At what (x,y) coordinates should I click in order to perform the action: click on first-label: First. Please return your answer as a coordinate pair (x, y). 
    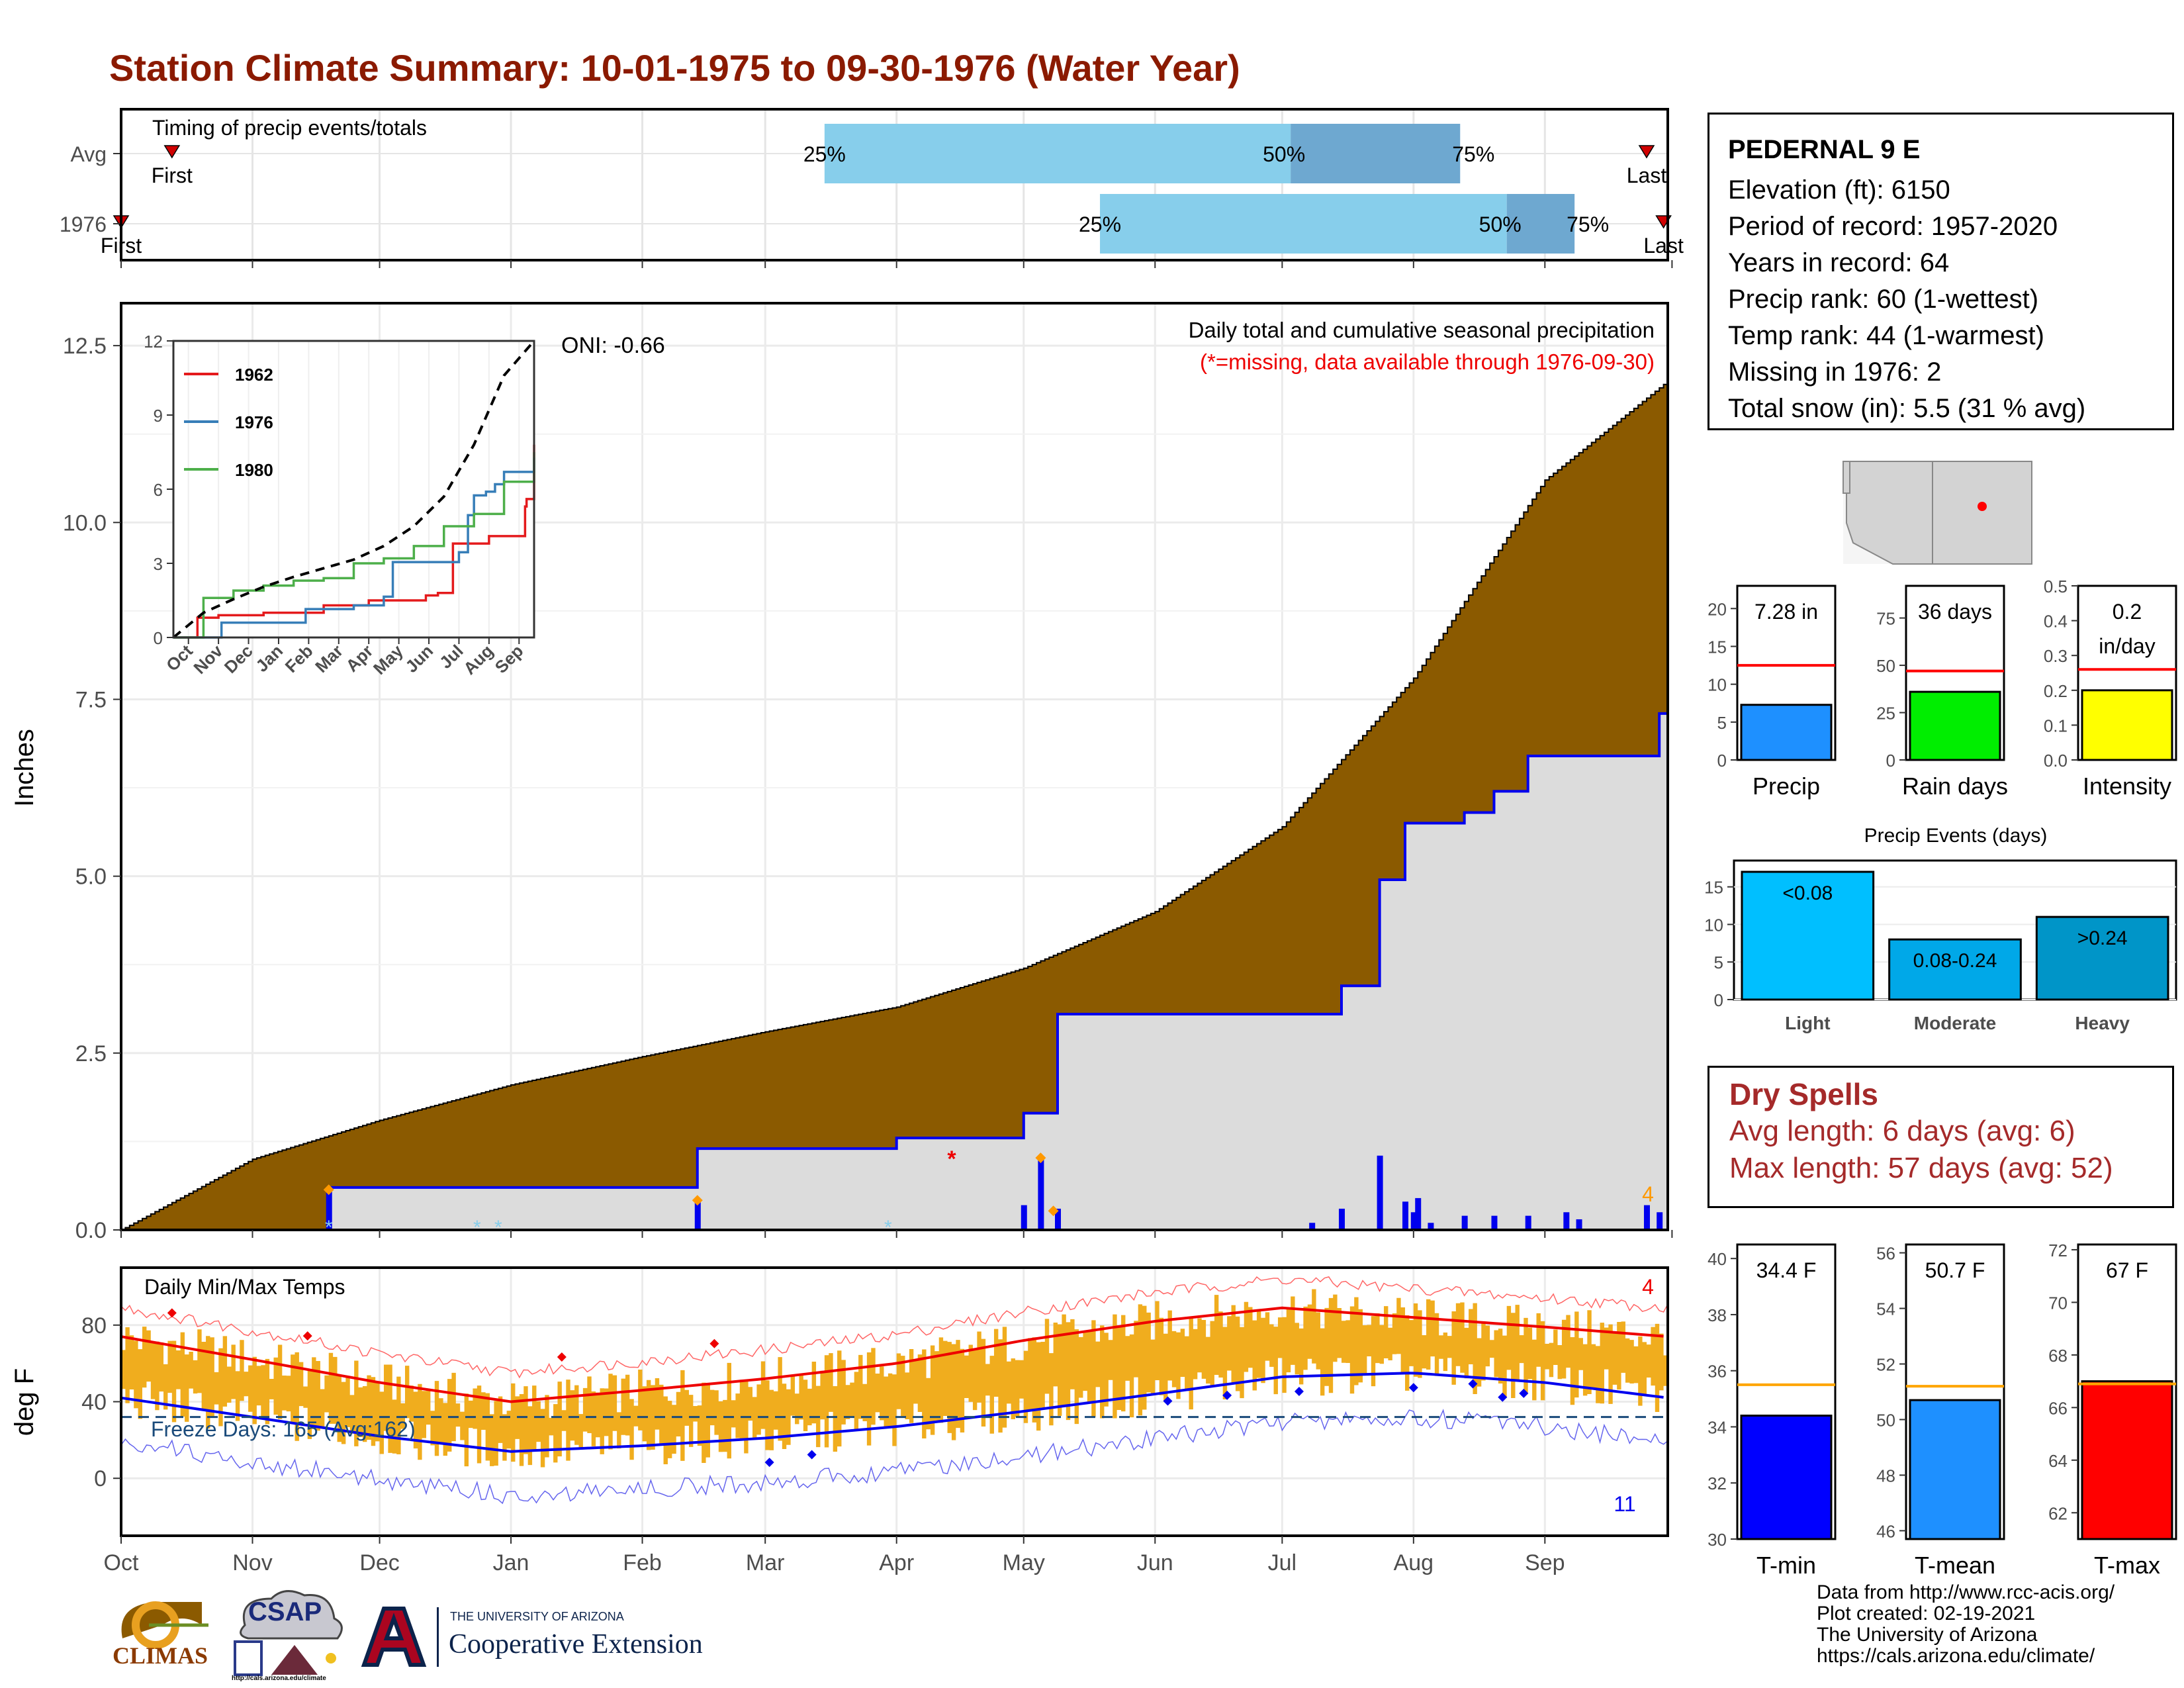
    Looking at the image, I should click on (172, 175).